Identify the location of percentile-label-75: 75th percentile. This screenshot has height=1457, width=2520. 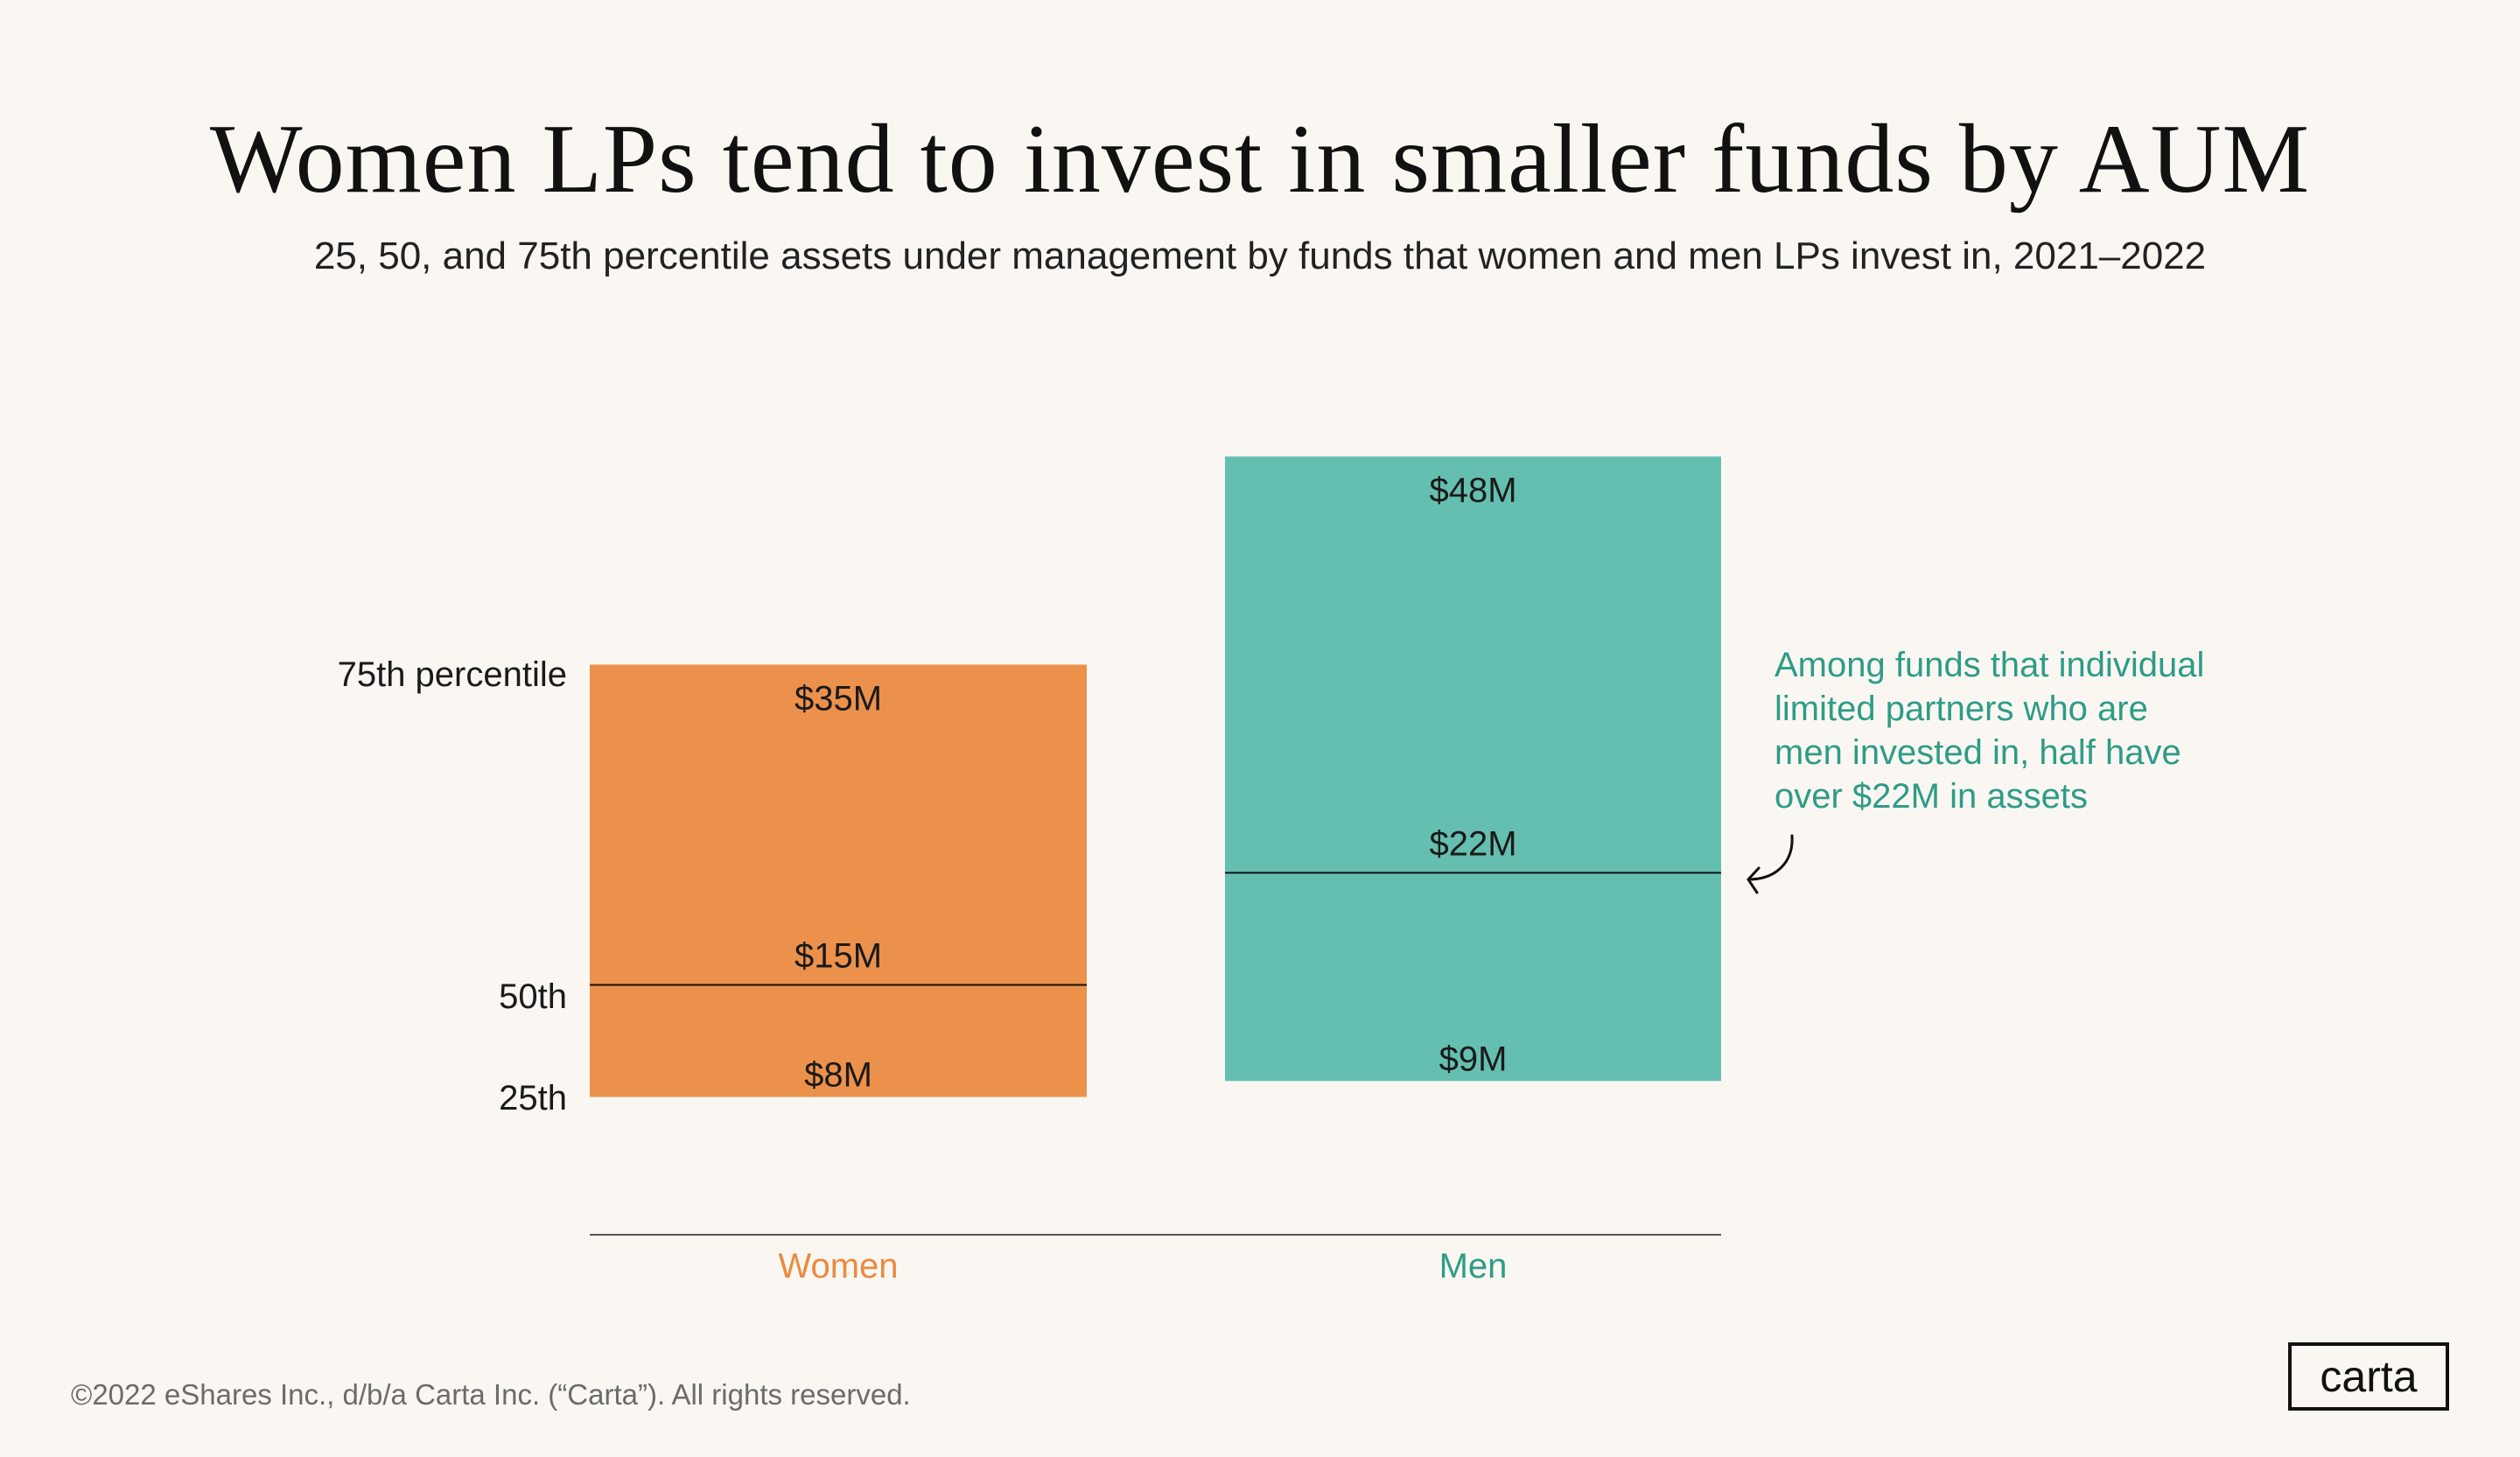
(452, 674).